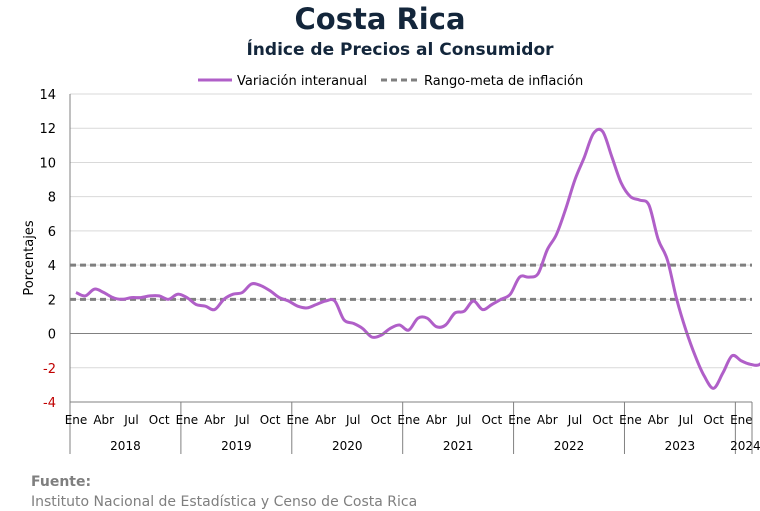 The image size is (760, 511). I want to click on x-year-label: 2018, so click(125, 446).